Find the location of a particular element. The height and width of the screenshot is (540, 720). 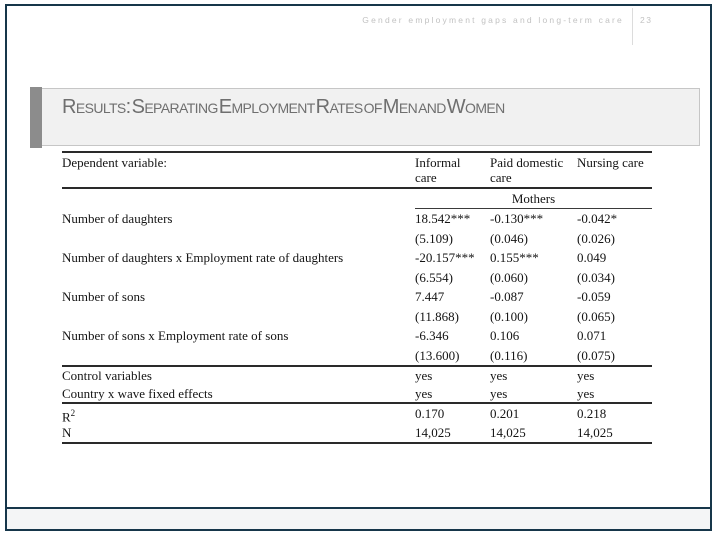

cell-value: -6.346 is located at coordinates (432, 335).